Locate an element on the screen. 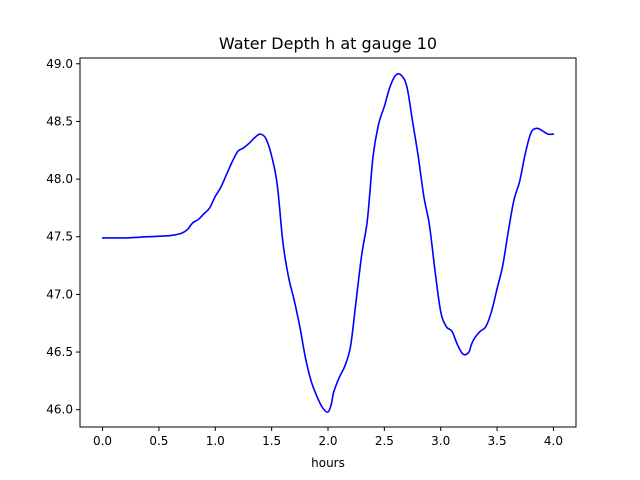 Image resolution: width=640 pixels, height=480 pixels. x-tick-label: 3.0 is located at coordinates (440, 441).